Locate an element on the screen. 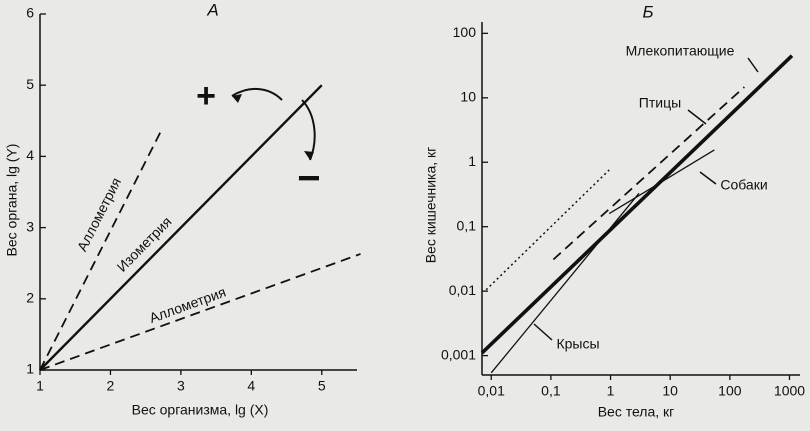 The height and width of the screenshot is (431, 810). y-tick-label: 3 is located at coordinates (30, 226).